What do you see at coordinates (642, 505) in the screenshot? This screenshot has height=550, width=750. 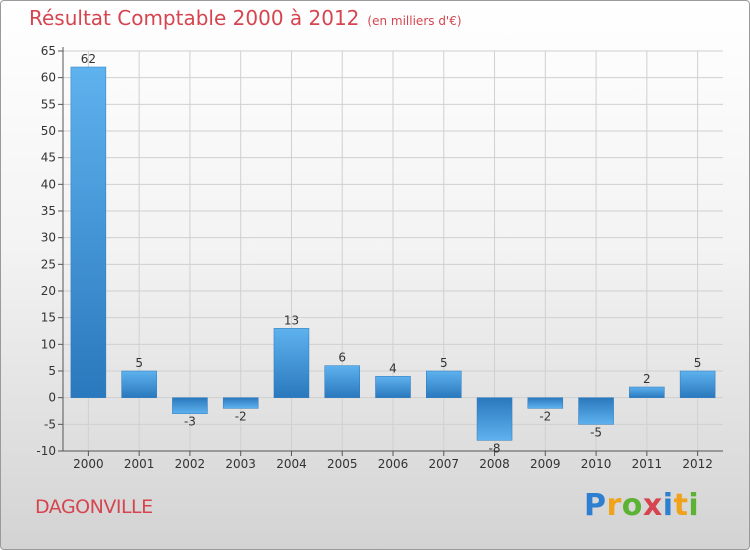 I see `proxiti-logo: Proxiti` at bounding box center [642, 505].